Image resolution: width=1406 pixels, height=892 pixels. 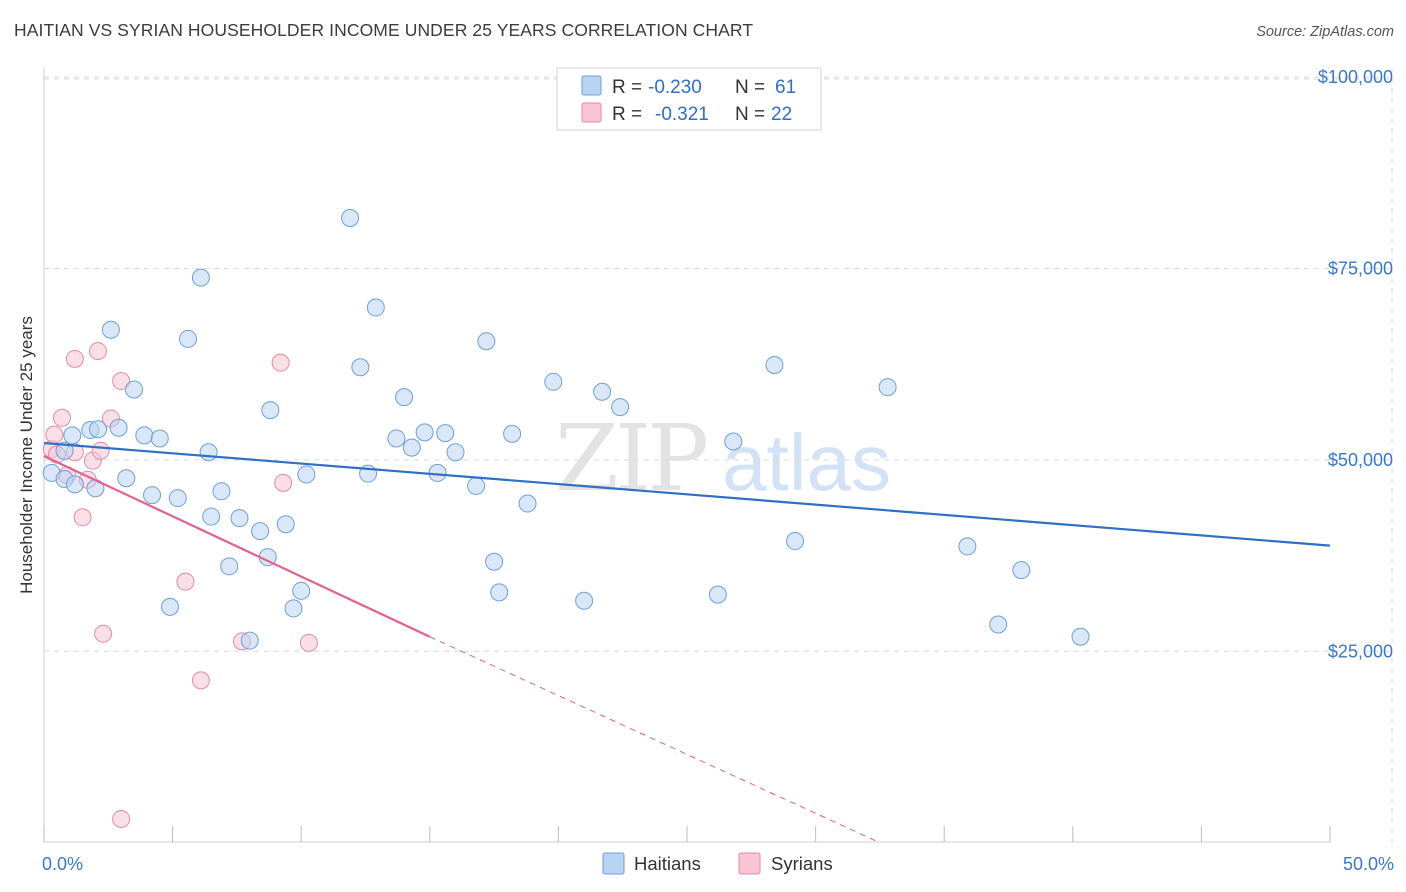 What do you see at coordinates (1325, 32) in the screenshot?
I see `source-credit: Source: ZipAtlas.com` at bounding box center [1325, 32].